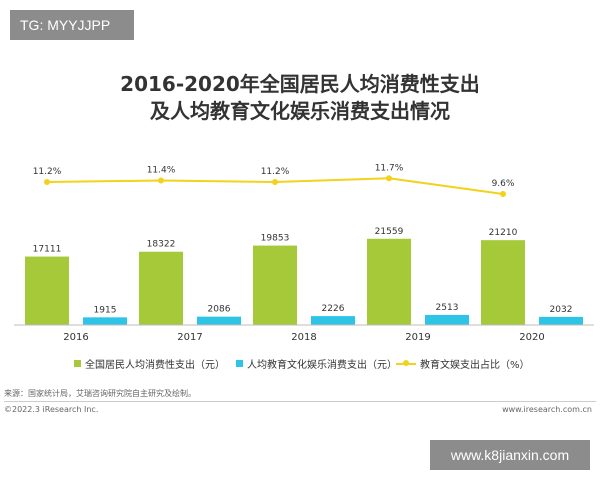  Describe the element at coordinates (75, 337) in the screenshot. I see `x-tick-2016: 2016` at that location.